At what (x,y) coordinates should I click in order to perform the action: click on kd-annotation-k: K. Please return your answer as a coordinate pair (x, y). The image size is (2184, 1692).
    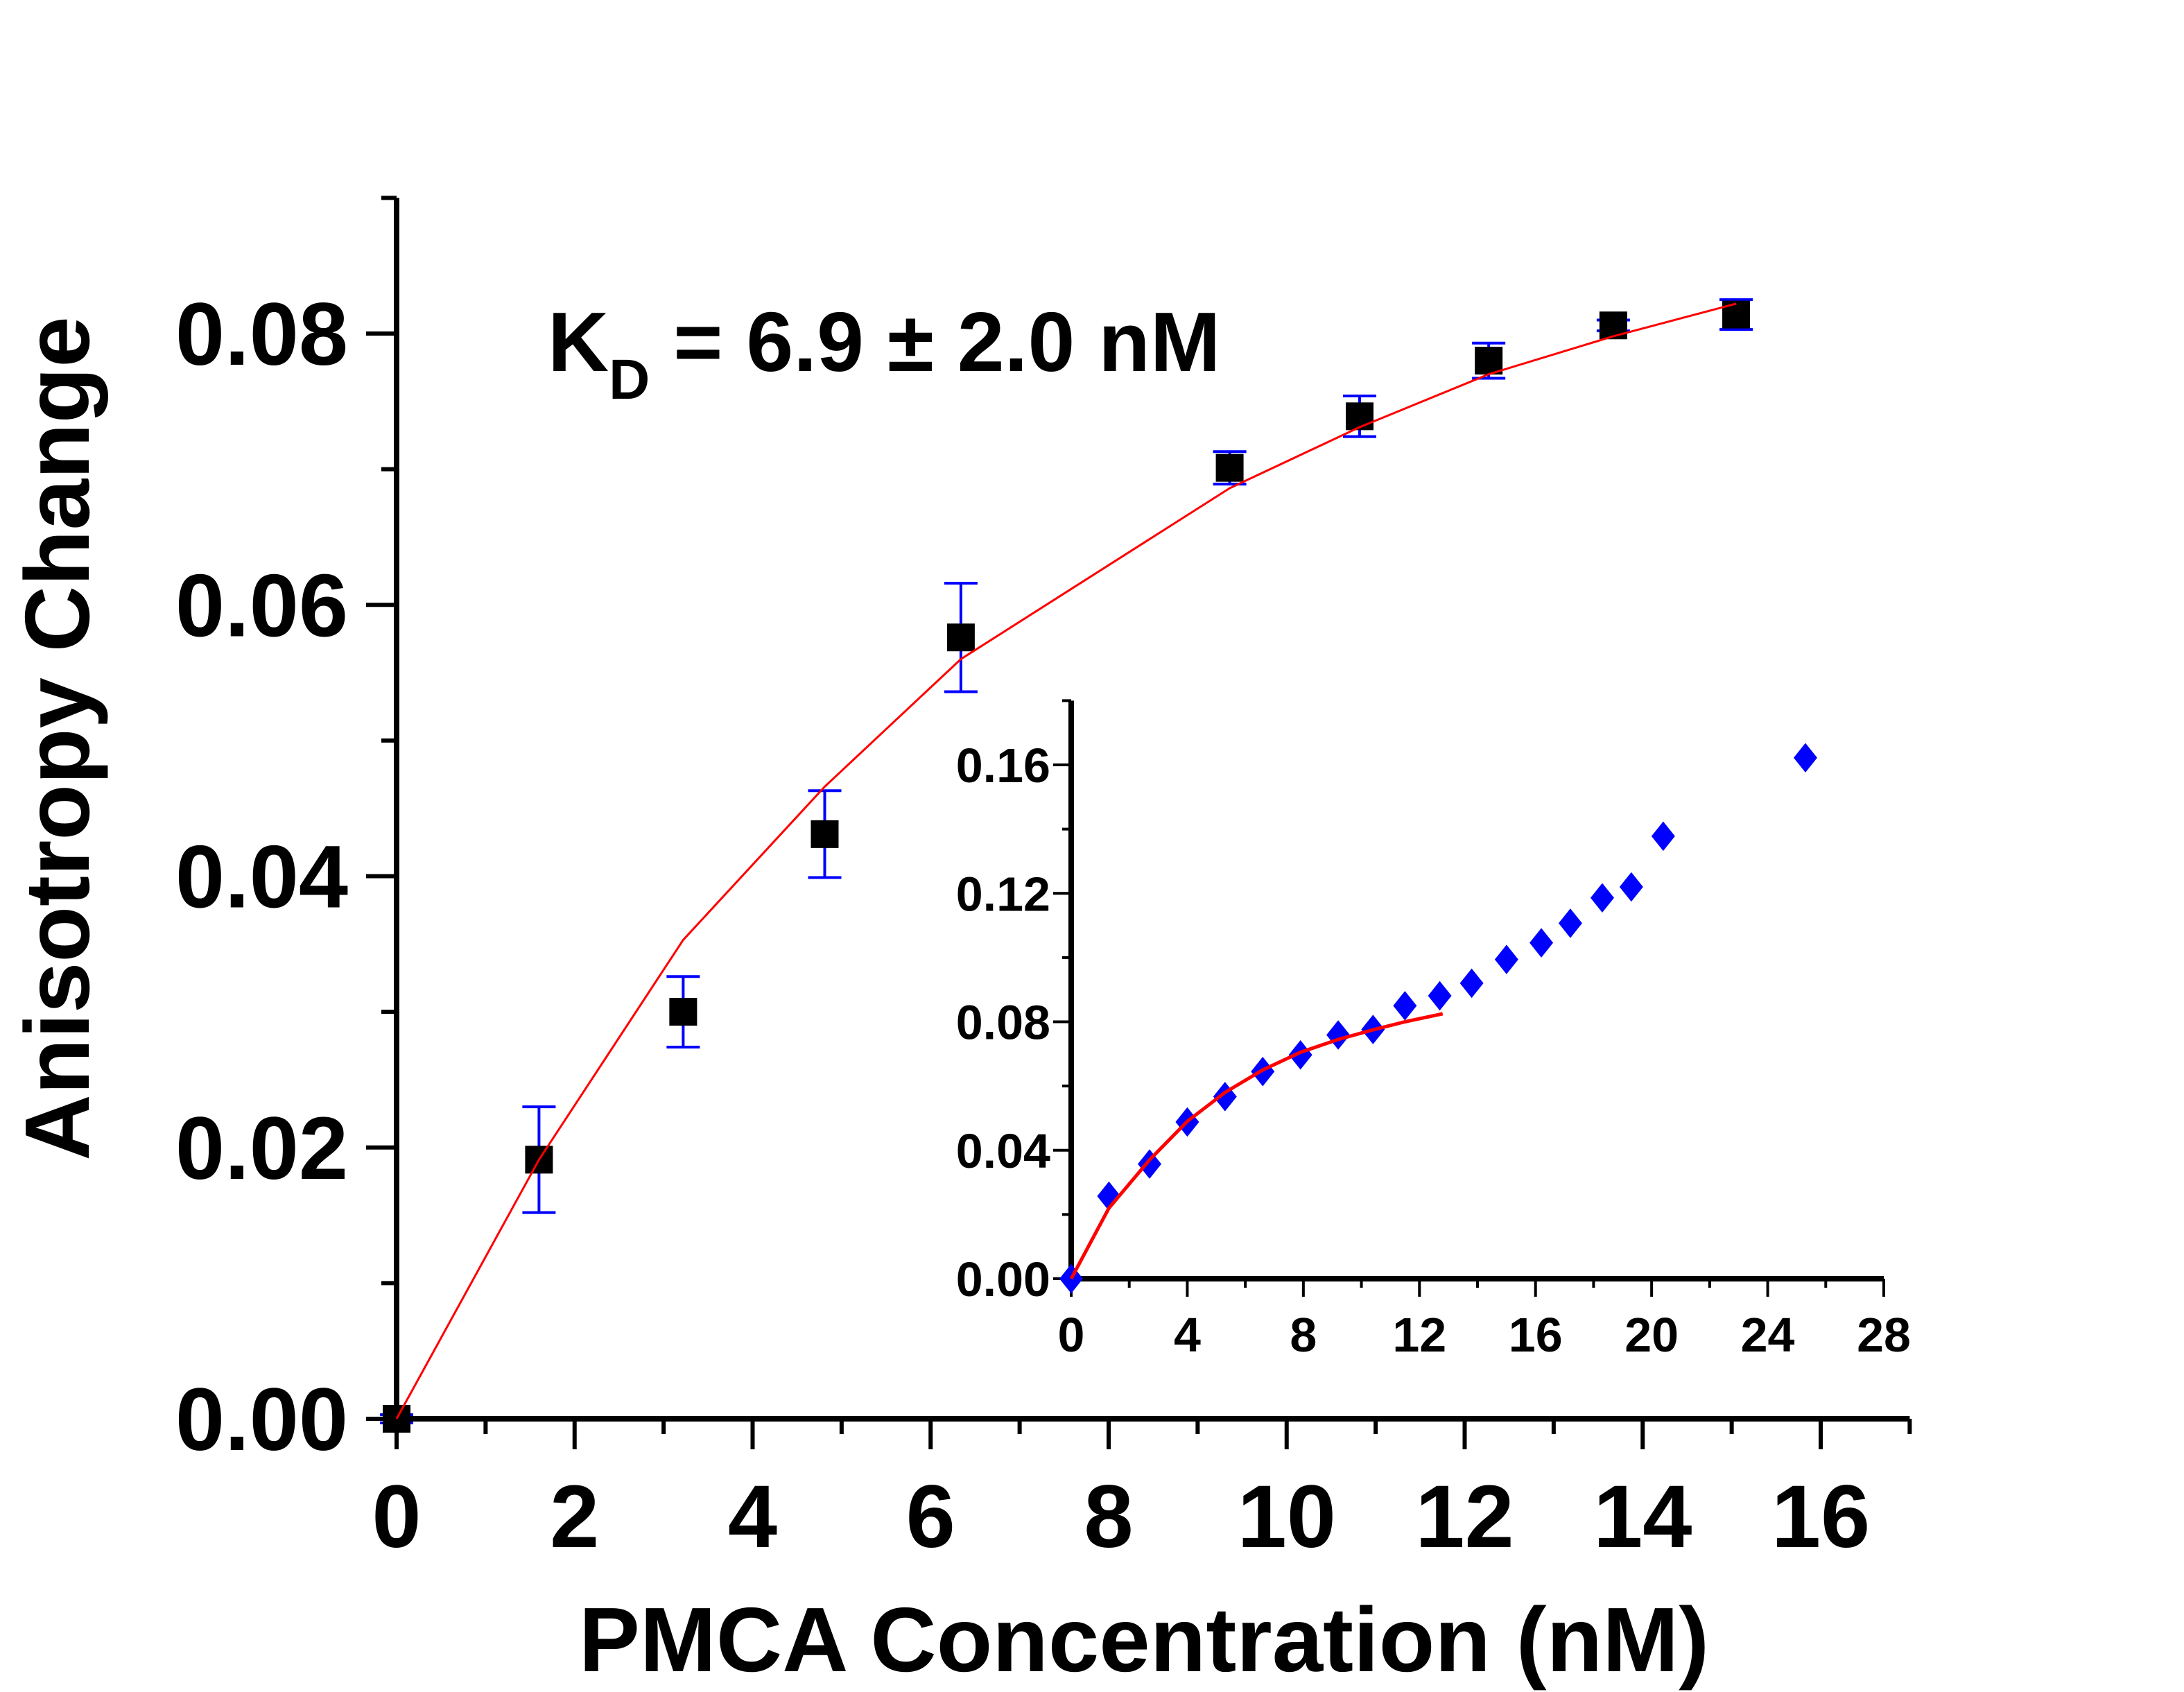
    Looking at the image, I should click on (578, 342).